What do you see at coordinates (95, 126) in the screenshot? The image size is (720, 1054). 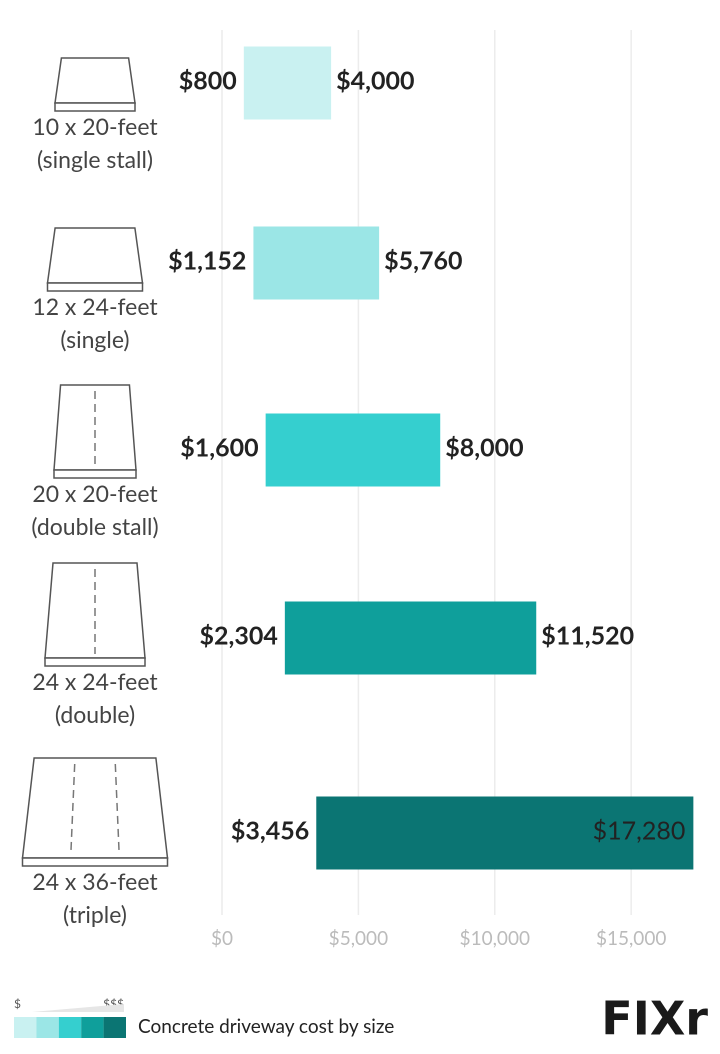 I see `category-label: 10 x 20-feet` at bounding box center [95, 126].